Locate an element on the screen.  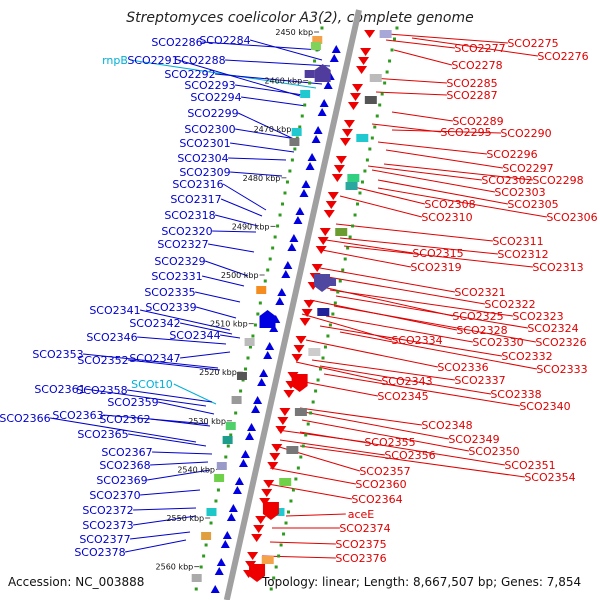
right-gene-label: SCO2343 is located at coordinates (406, 381).